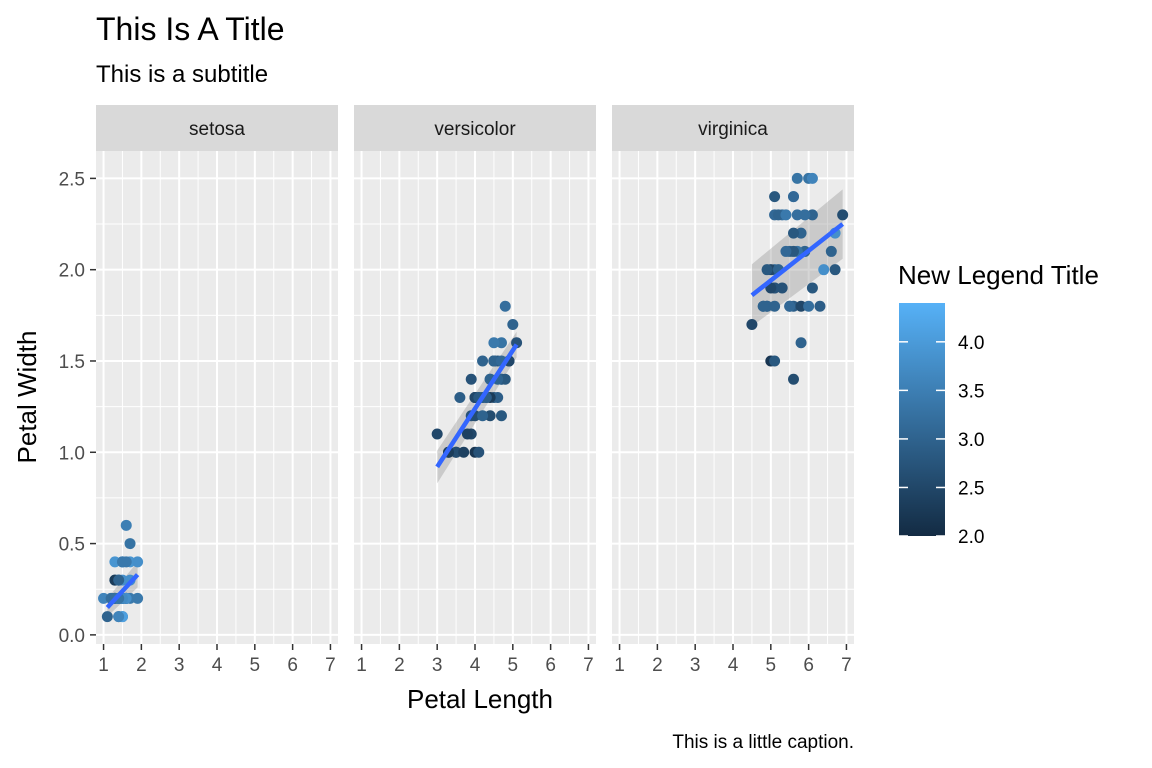  Describe the element at coordinates (998, 404) in the screenshot. I see `color-legend: New Legend Title 2.0 2.5 3.0 3.5 4.0` at that location.